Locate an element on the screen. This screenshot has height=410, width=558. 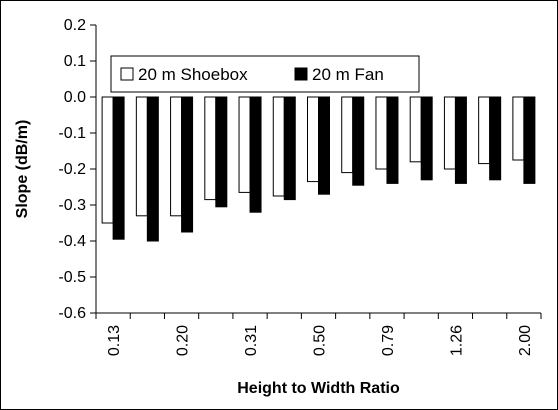
y-tick-label: -0.6 is located at coordinates (72, 313).